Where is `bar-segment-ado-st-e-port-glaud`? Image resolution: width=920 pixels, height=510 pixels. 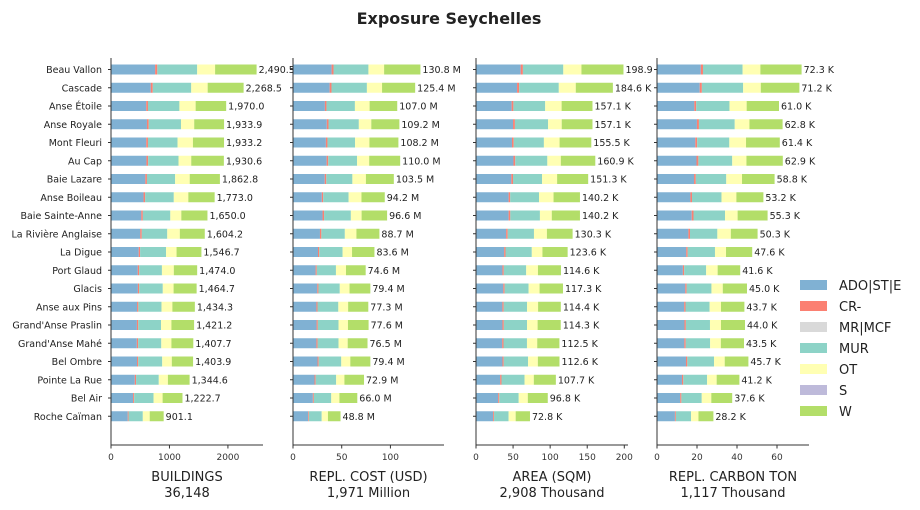 bar-segment-ado-st-e-port-glaud is located at coordinates (124, 270).